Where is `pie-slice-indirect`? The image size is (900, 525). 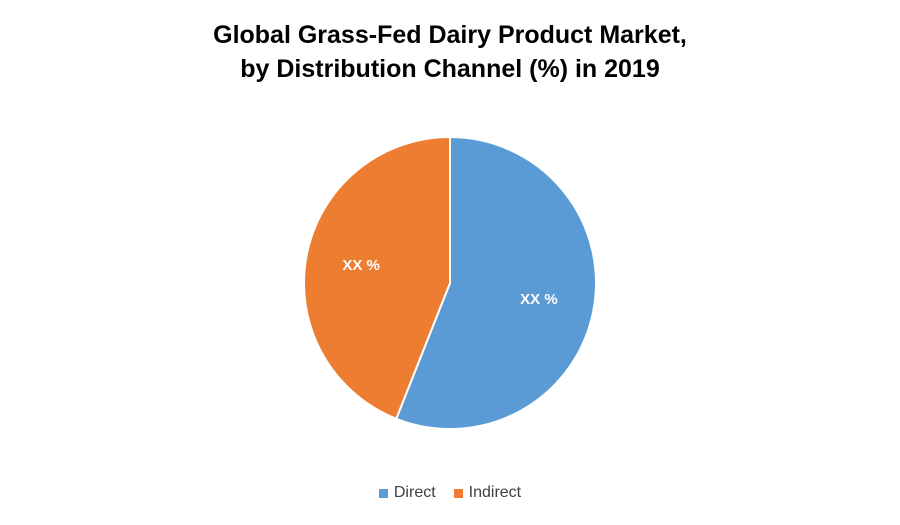 pie-slice-indirect is located at coordinates (377, 278).